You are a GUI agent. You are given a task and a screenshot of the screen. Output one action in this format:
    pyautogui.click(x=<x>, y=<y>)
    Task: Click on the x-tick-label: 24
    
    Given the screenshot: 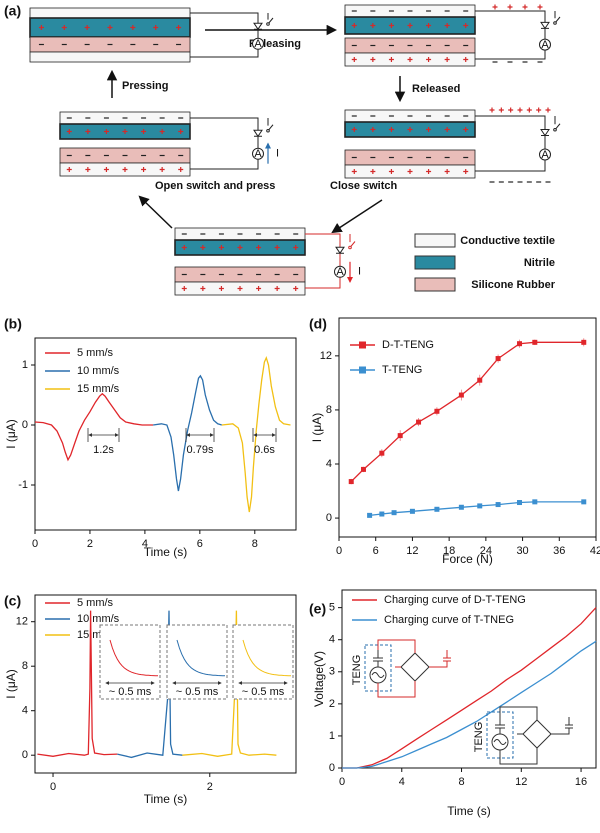 What is the action you would take?
    pyautogui.click(x=486, y=551)
    